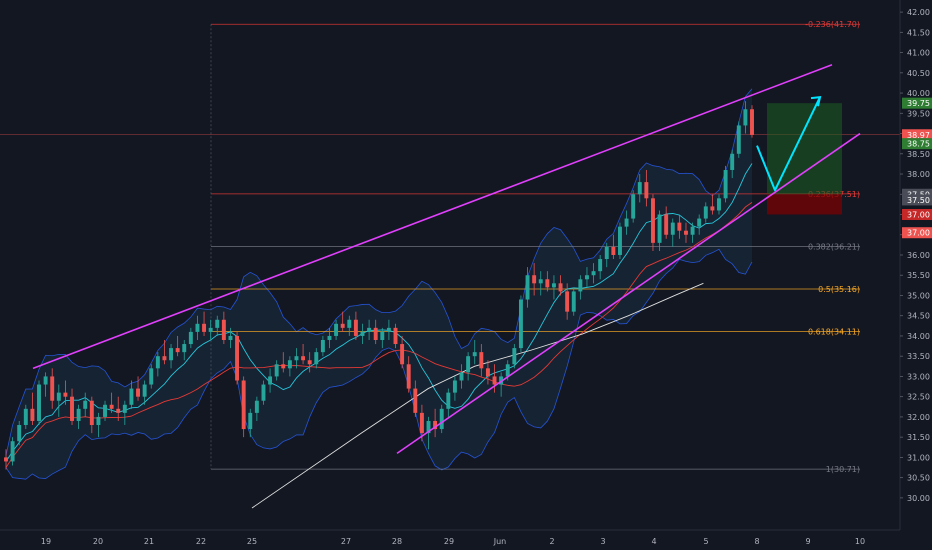  Describe the element at coordinates (839, 289) in the screenshot. I see `fib-level-label: 0.5(35.16)` at that location.